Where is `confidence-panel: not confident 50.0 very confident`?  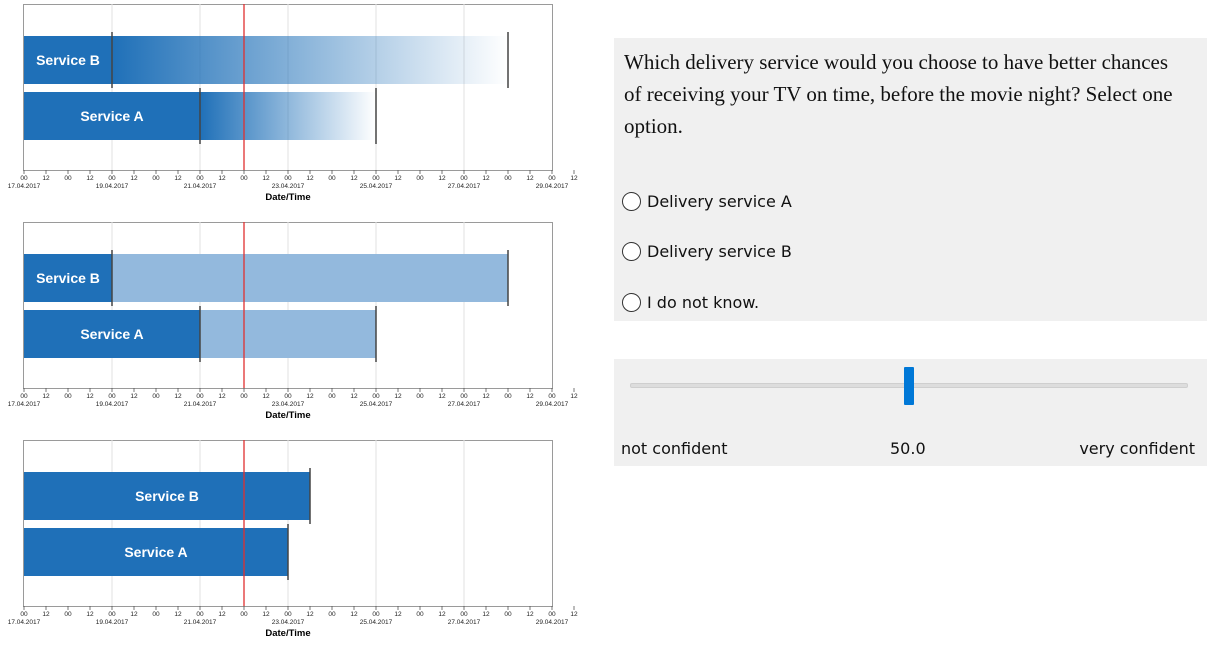
confidence-panel: not confident 50.0 very confident is located at coordinates (910, 412).